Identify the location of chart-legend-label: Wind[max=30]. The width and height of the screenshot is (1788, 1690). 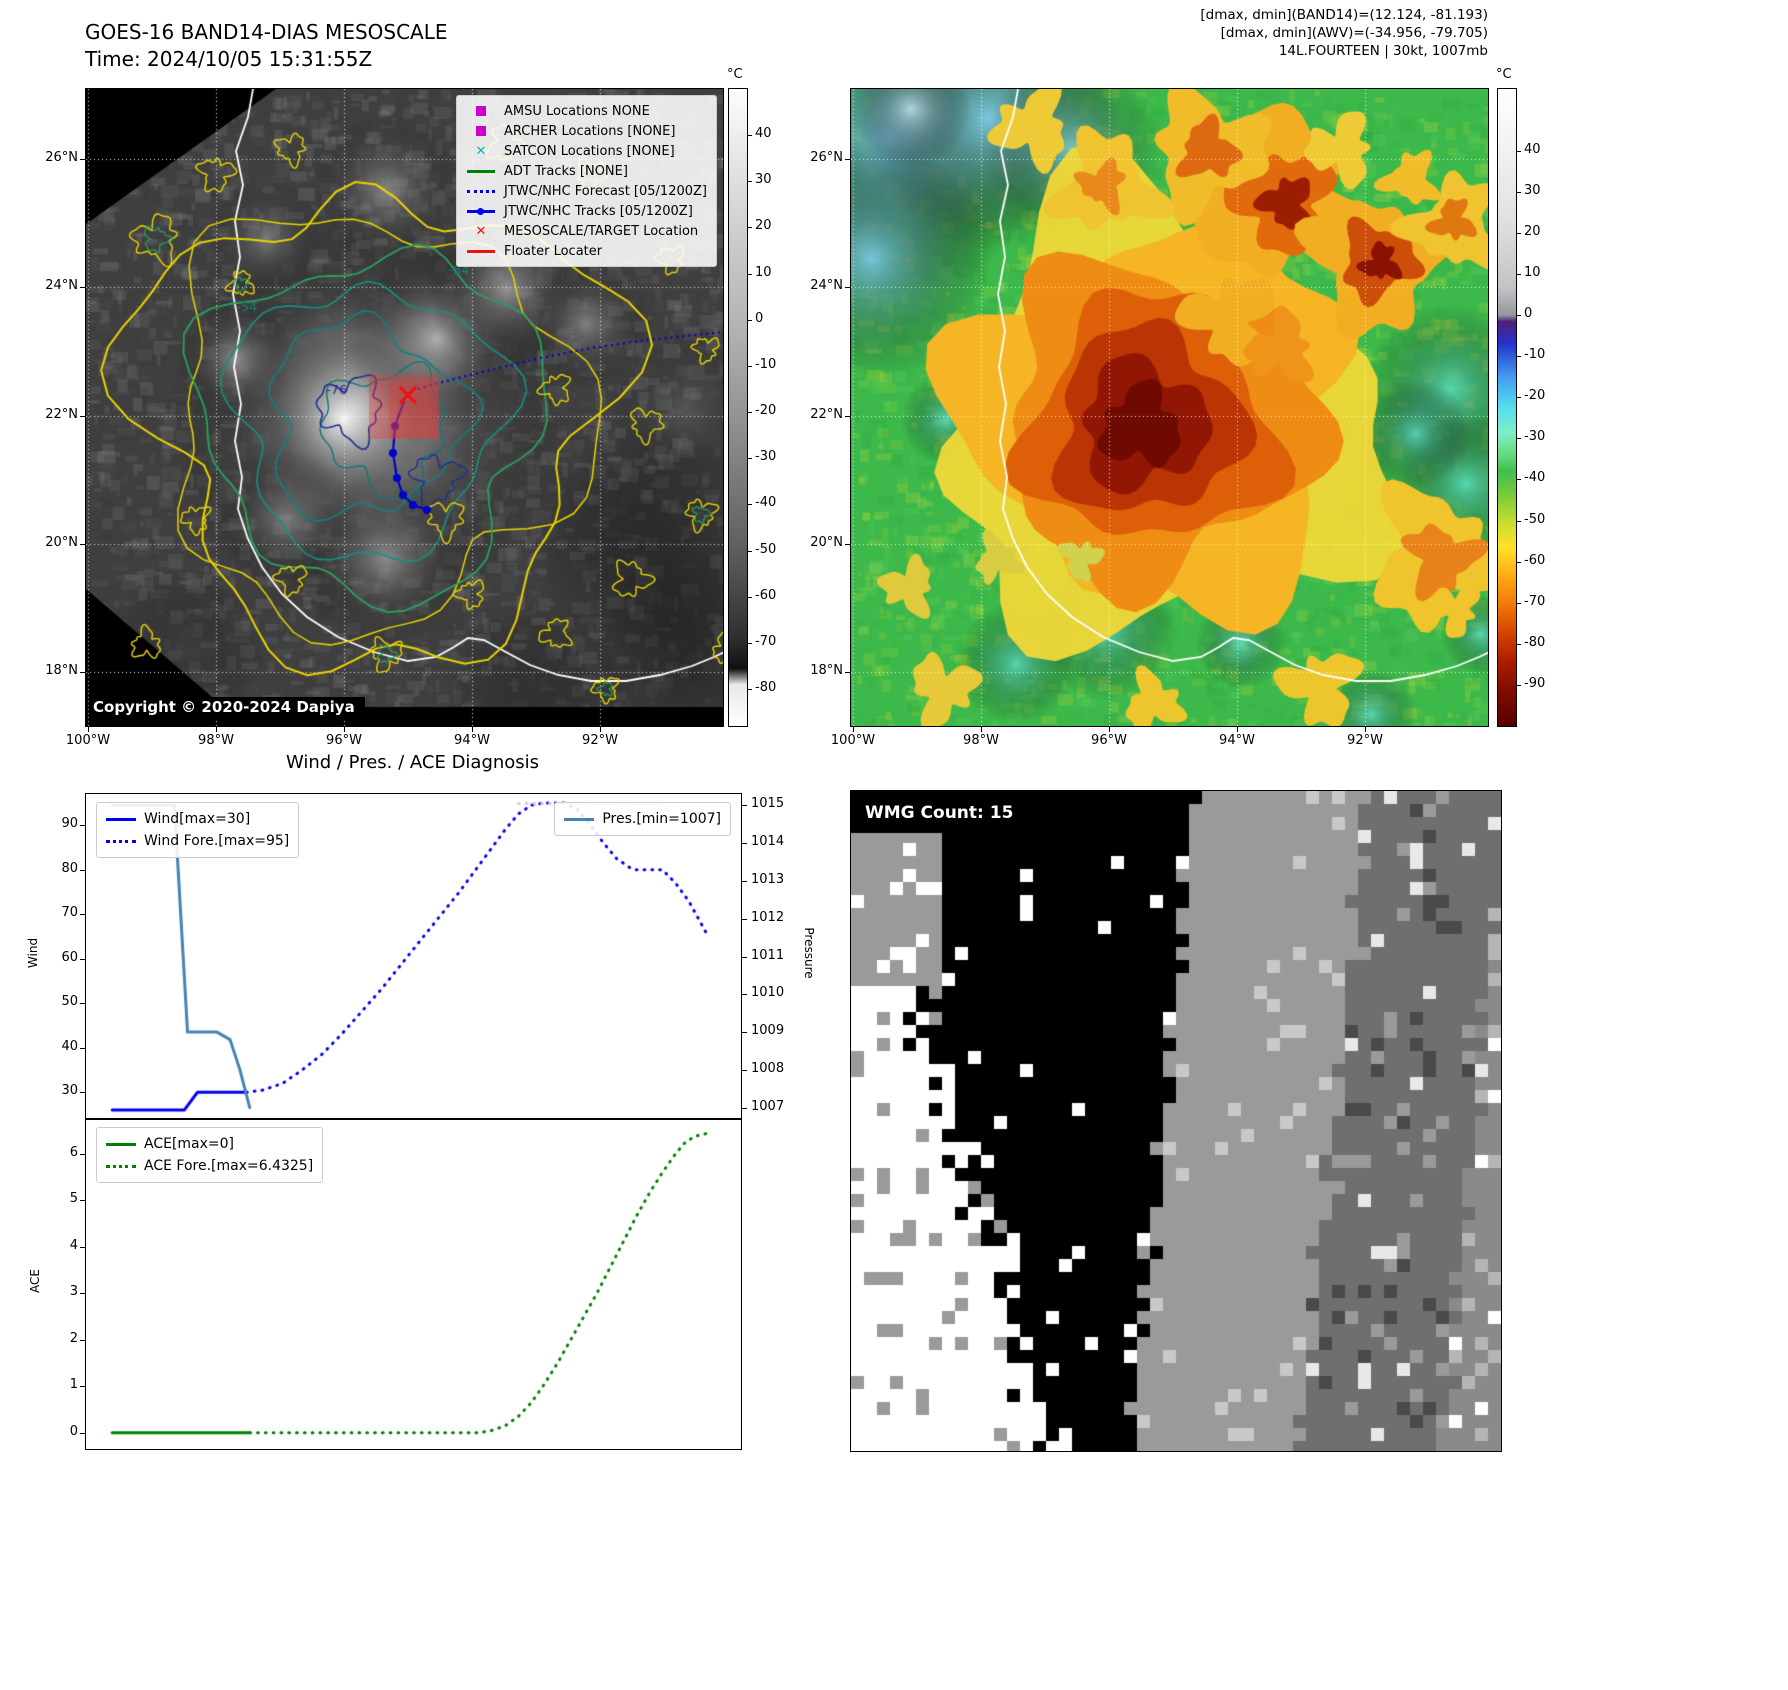
(197, 819).